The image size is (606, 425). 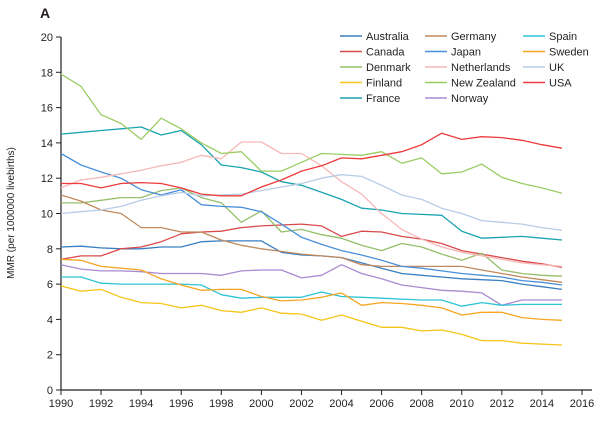 What do you see at coordinates (47, 144) in the screenshot?
I see `y-tick-label: 14` at bounding box center [47, 144].